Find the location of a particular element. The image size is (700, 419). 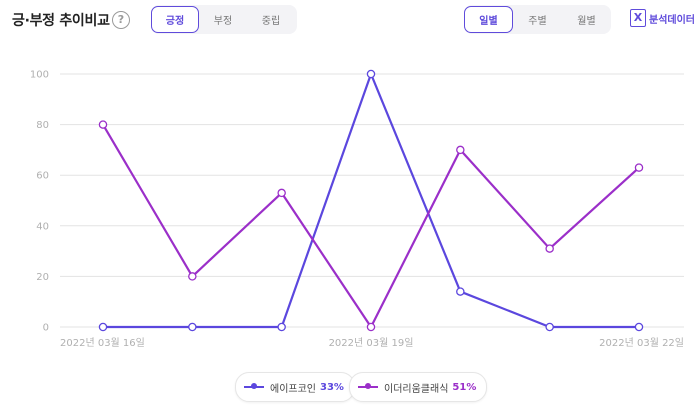

x-axis-ticks: 2022년 03월 16일 2022년 03월 19일 2022년 03월 22일 is located at coordinates (372, 343).